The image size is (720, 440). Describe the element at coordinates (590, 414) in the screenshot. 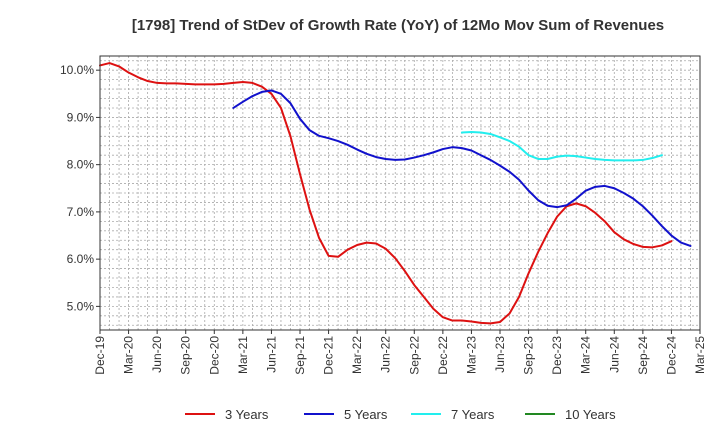

I see `legend-label-10-years: 10 Years` at that location.